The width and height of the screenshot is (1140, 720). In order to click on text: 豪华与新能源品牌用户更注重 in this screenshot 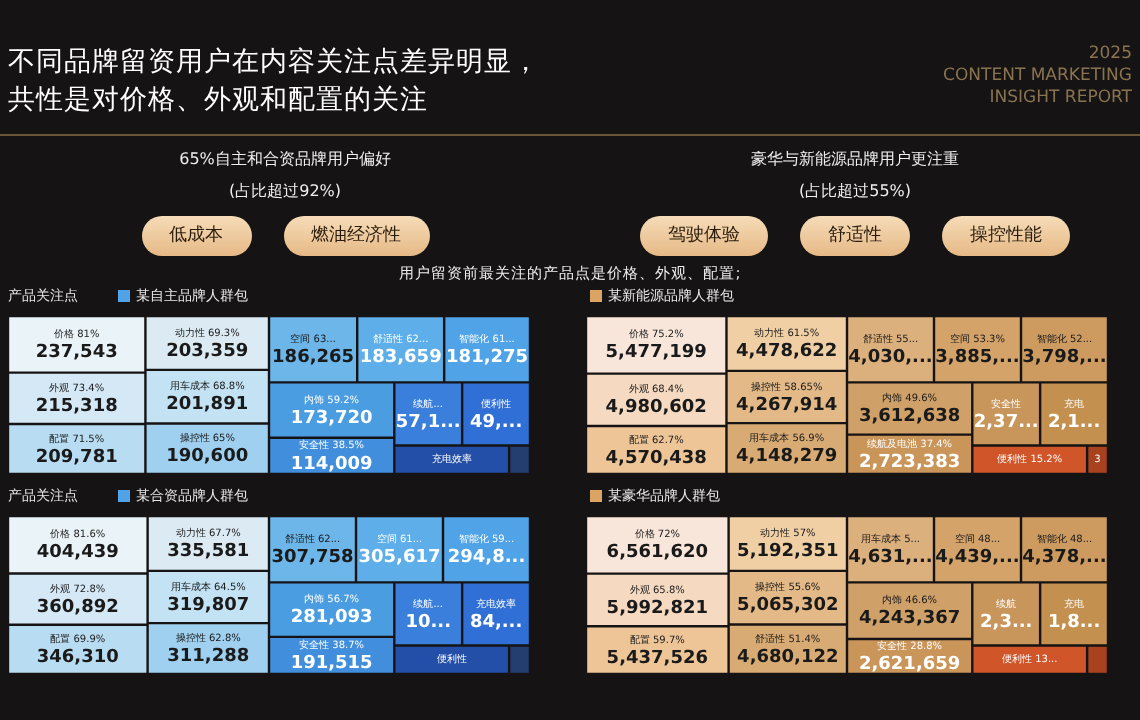, I will do `click(855, 160)`.